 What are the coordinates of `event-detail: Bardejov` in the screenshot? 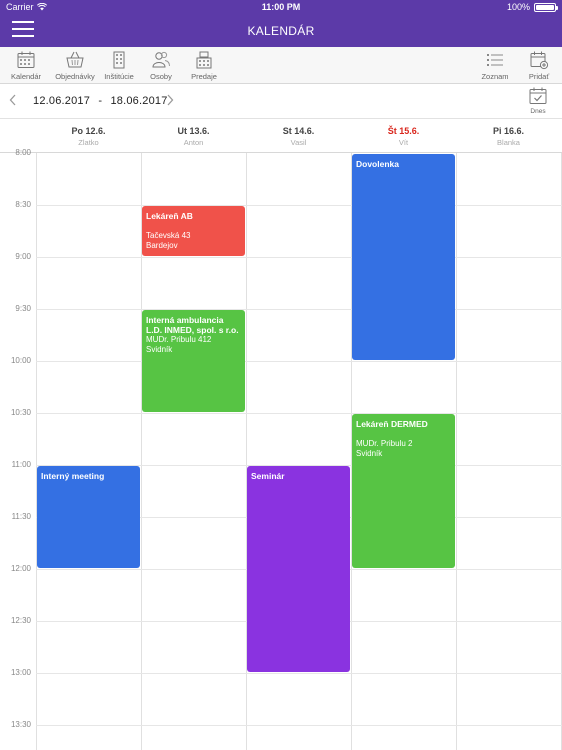 It's located at (162, 245).